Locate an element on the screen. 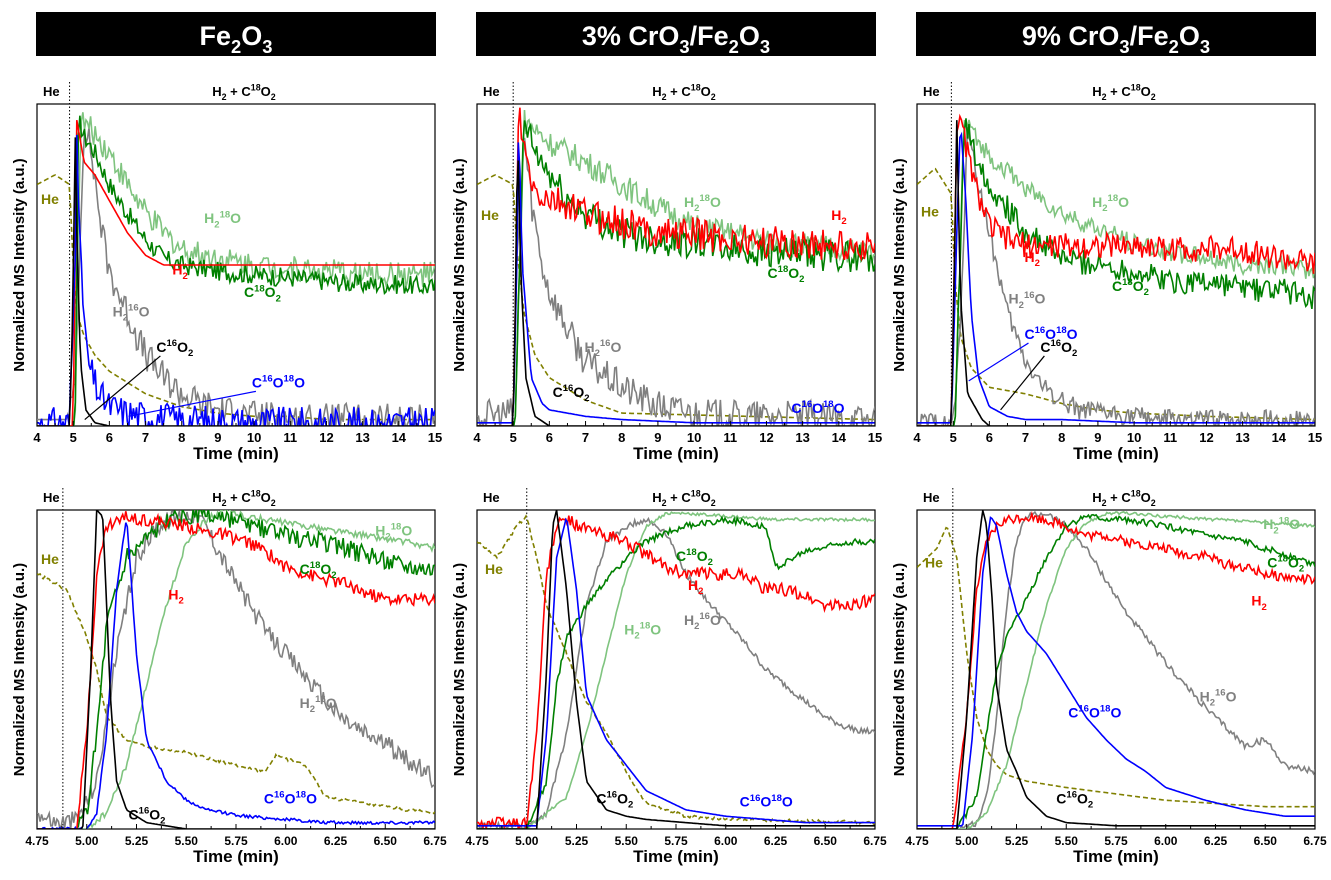 This screenshot has height=880, width=1331. x-tick-label: 11 is located at coordinates (730, 437).